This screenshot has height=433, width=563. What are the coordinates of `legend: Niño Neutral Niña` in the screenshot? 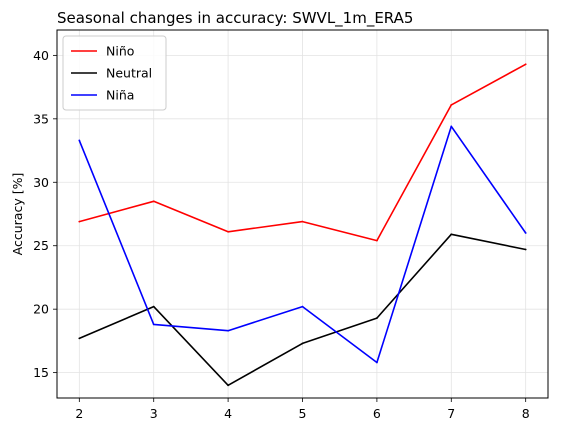 It's located at (114, 73).